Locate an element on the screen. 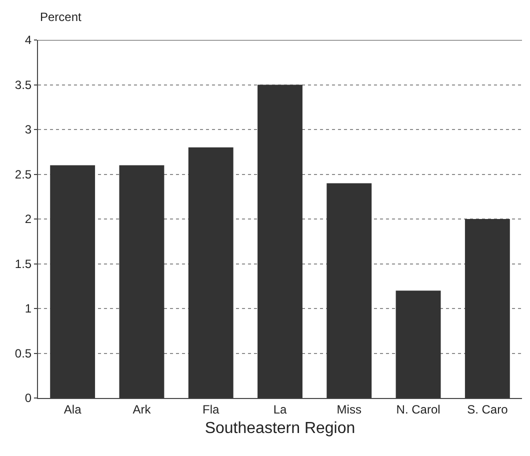 Image resolution: width=530 pixels, height=456 pixels. y-tick-label: 3 is located at coordinates (28, 129).